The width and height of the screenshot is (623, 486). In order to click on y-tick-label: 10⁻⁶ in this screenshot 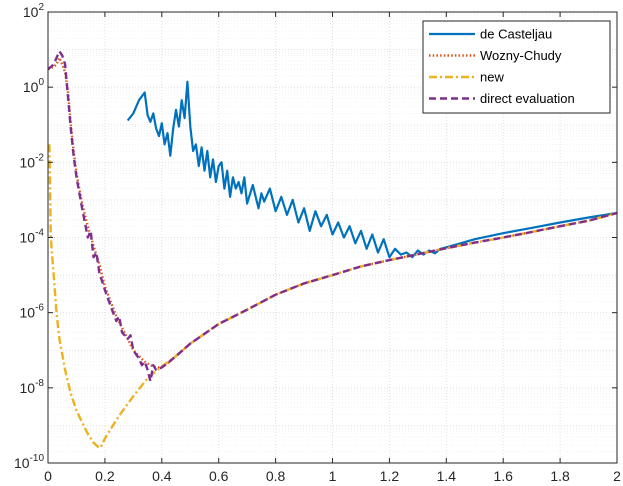, I will do `click(32, 312)`.